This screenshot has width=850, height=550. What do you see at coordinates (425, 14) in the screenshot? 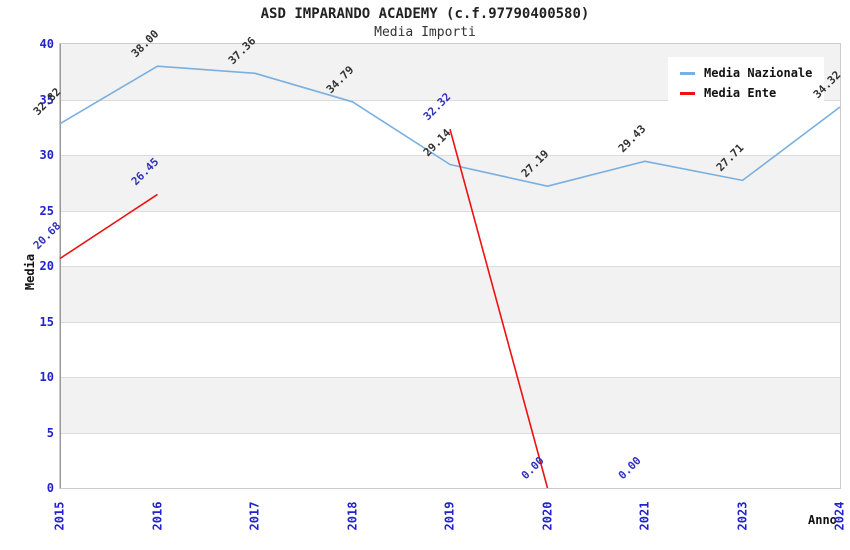
I see `chart-title: ASD IMPARANDO ACADEMY (c.f.97790400580)` at bounding box center [425, 14].